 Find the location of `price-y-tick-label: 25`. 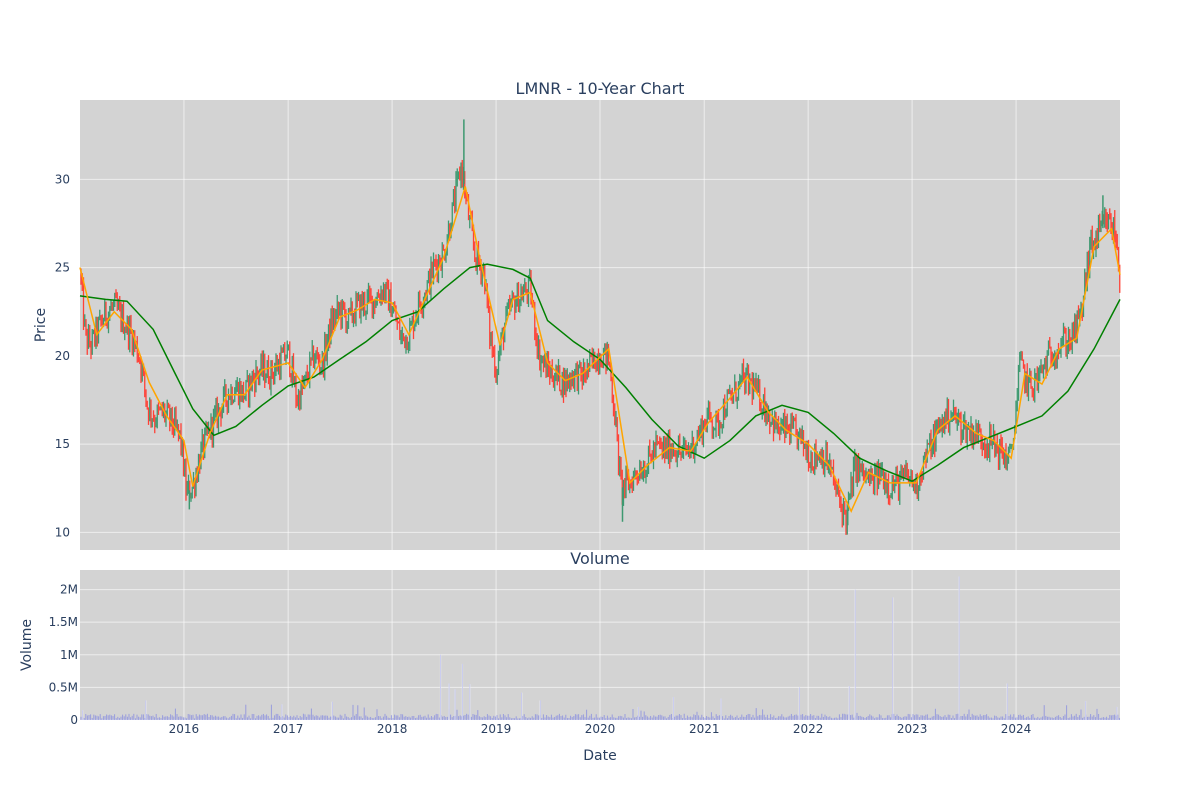

price-y-tick-label: 25 is located at coordinates (62, 268).